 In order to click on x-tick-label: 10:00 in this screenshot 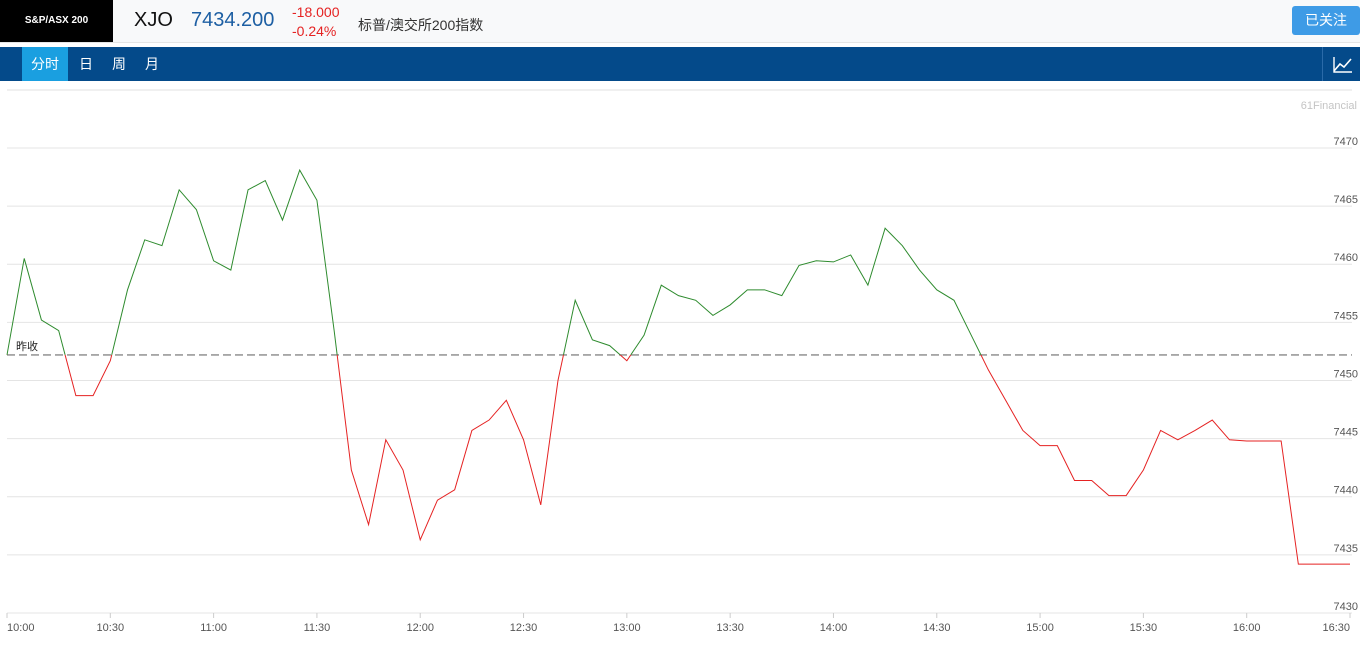, I will do `click(21, 628)`.